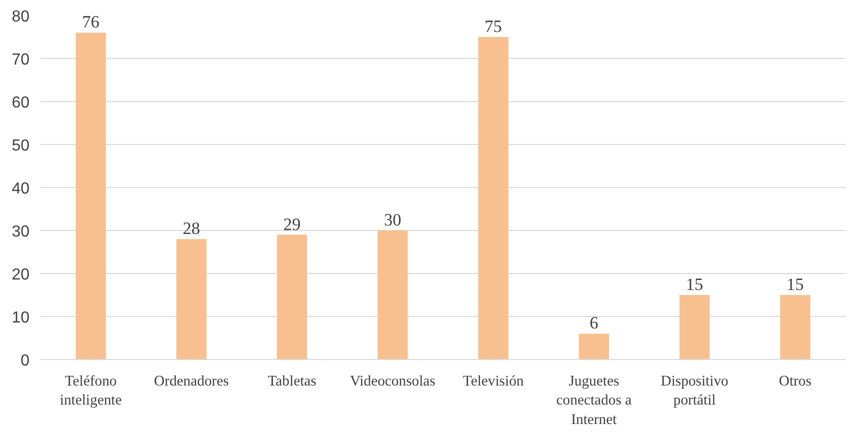  I want to click on x-tick-label: Televisión, so click(493, 382).